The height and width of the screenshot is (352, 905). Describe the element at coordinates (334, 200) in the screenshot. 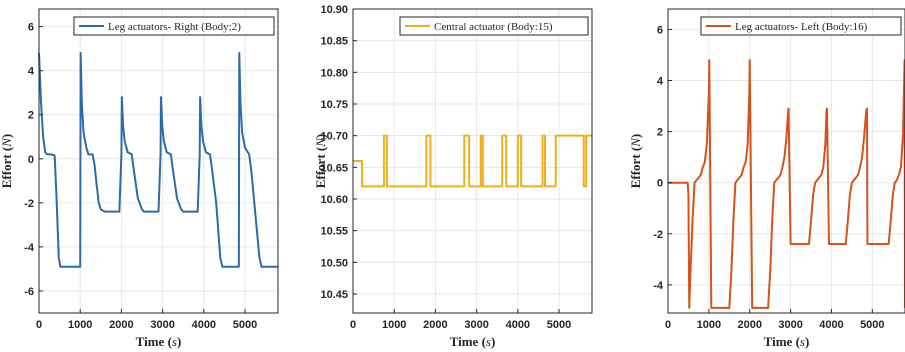

I see `y-tick-label: 10.60` at that location.